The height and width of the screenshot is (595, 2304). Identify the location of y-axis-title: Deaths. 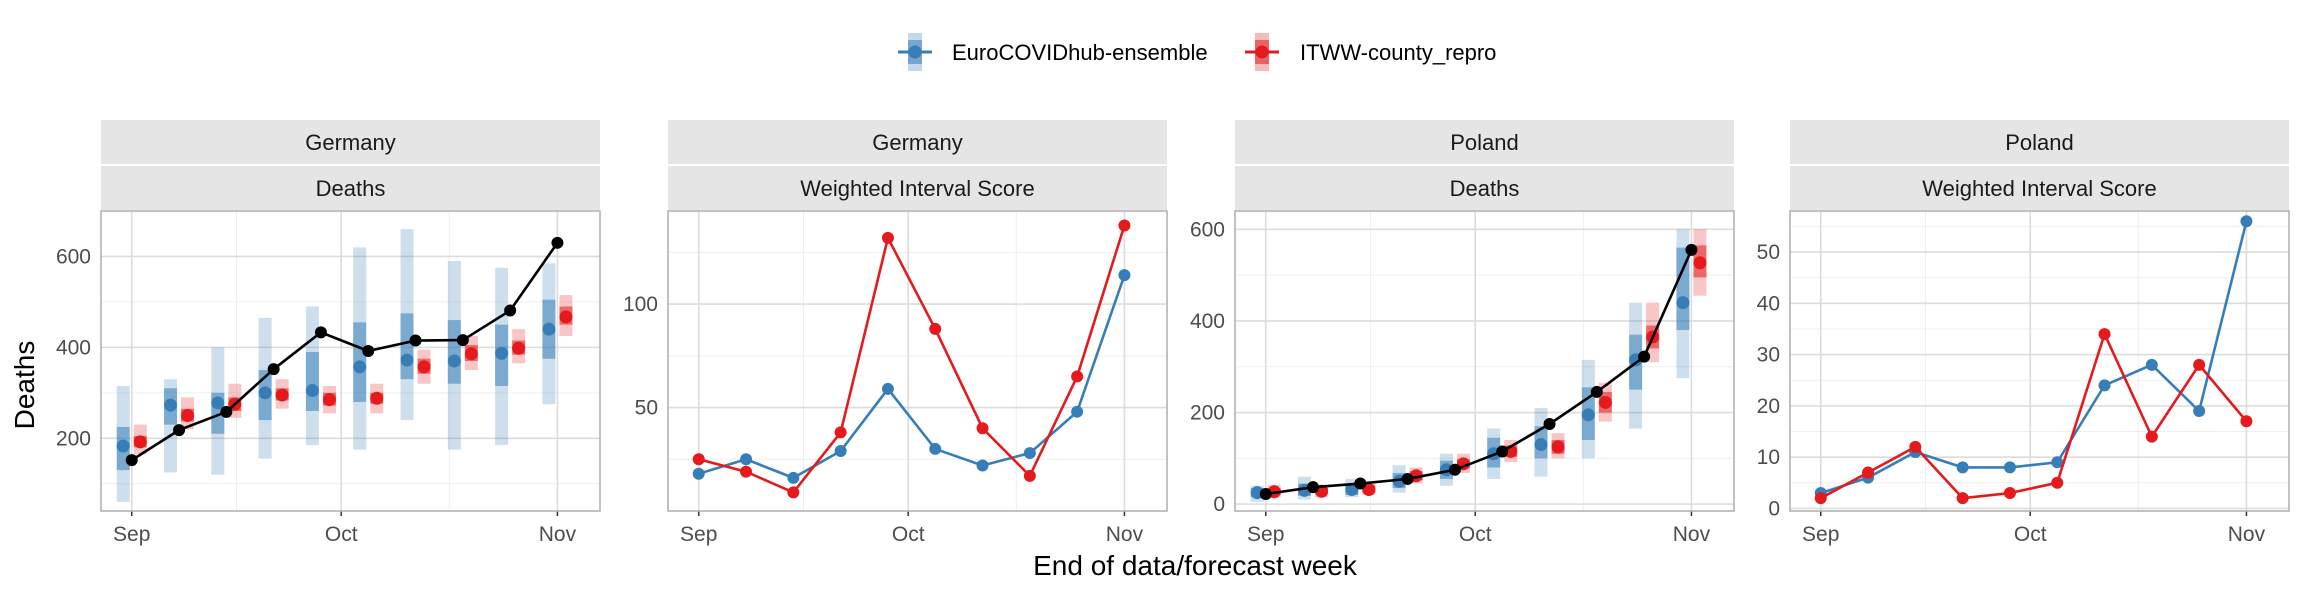
(24, 385).